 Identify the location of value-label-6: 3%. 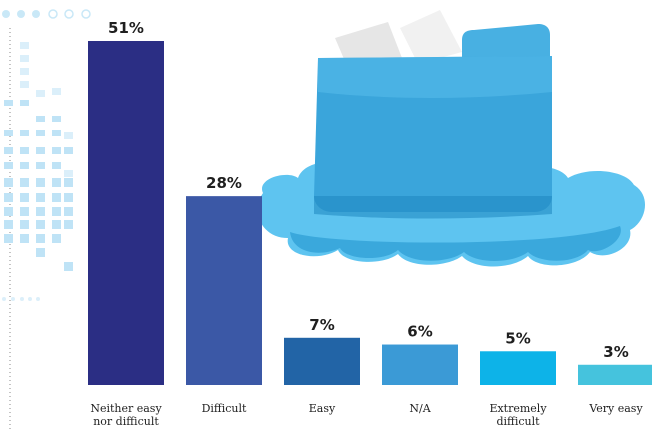
(615, 352).